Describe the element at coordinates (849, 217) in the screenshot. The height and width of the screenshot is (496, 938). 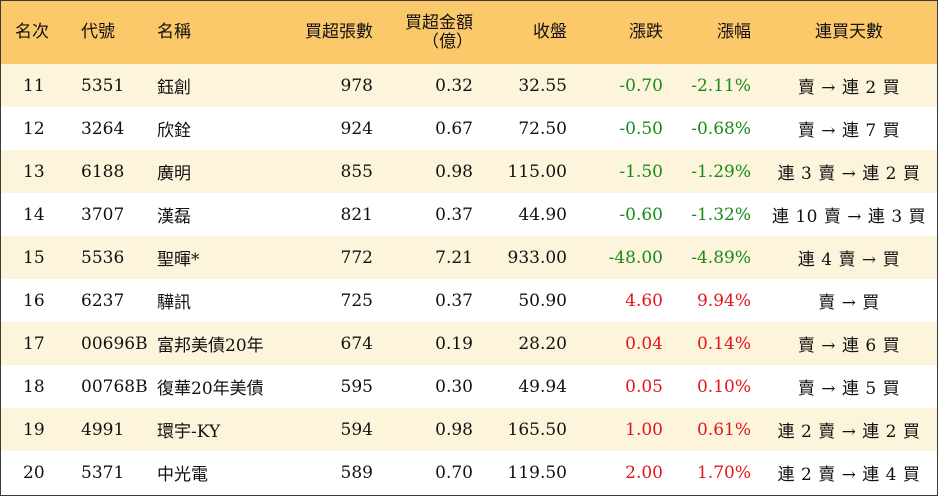
I see `cell-consecutive-days: 連 10 賣 → 連 3 買` at that location.